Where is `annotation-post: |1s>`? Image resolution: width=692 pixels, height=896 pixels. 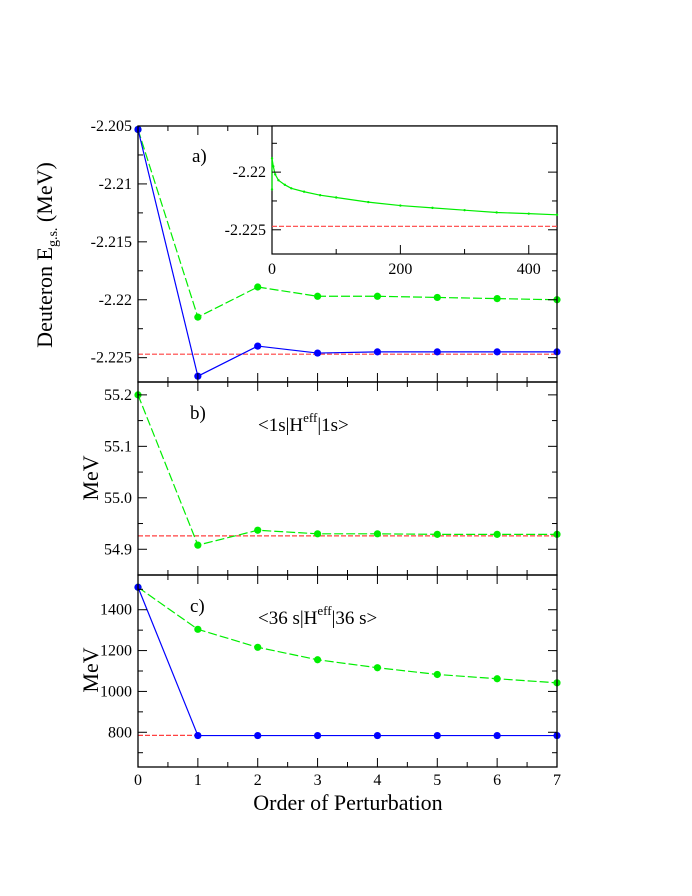
annotation-post: |1s> is located at coordinates (332, 425).